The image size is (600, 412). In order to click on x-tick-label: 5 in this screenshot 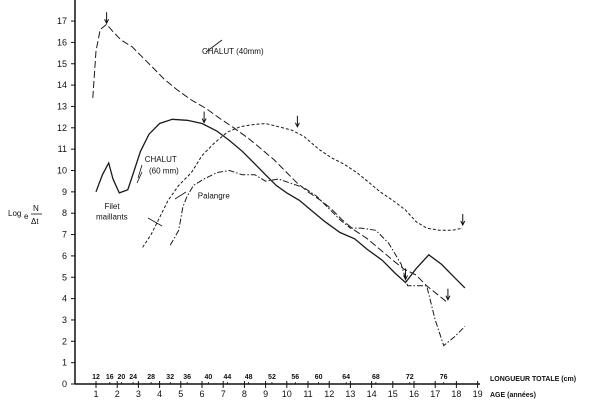, I will do `click(180, 394)`.